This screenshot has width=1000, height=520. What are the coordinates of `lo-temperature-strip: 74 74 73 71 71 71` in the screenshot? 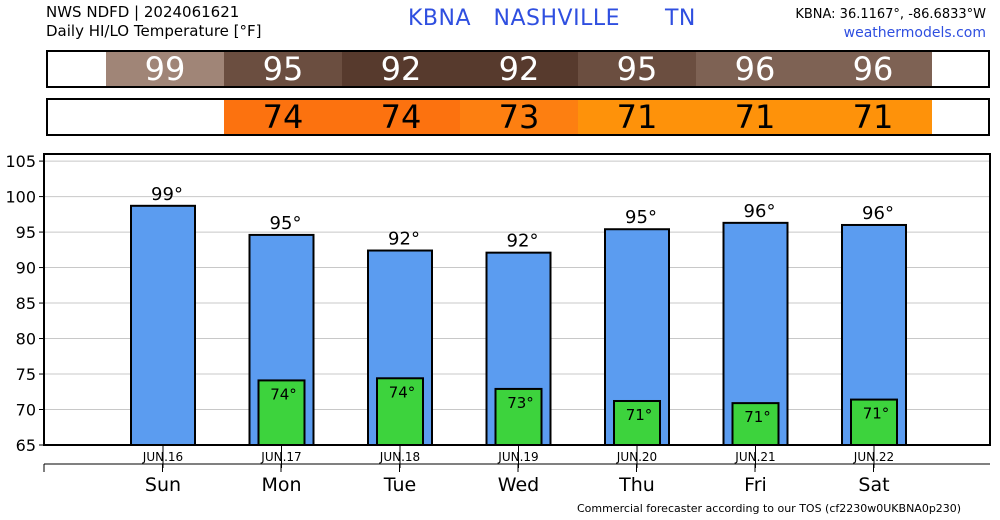 It's located at (518, 117).